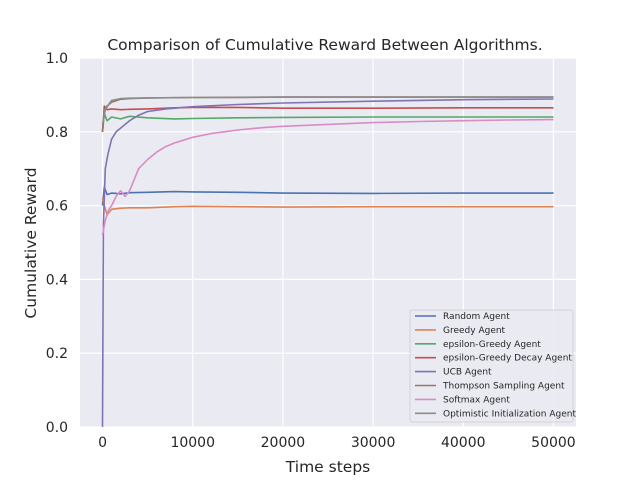  I want to click on y-tick-labels: 0.0 0.2 0.4 0.6 0.8 1.0, so click(57, 243).